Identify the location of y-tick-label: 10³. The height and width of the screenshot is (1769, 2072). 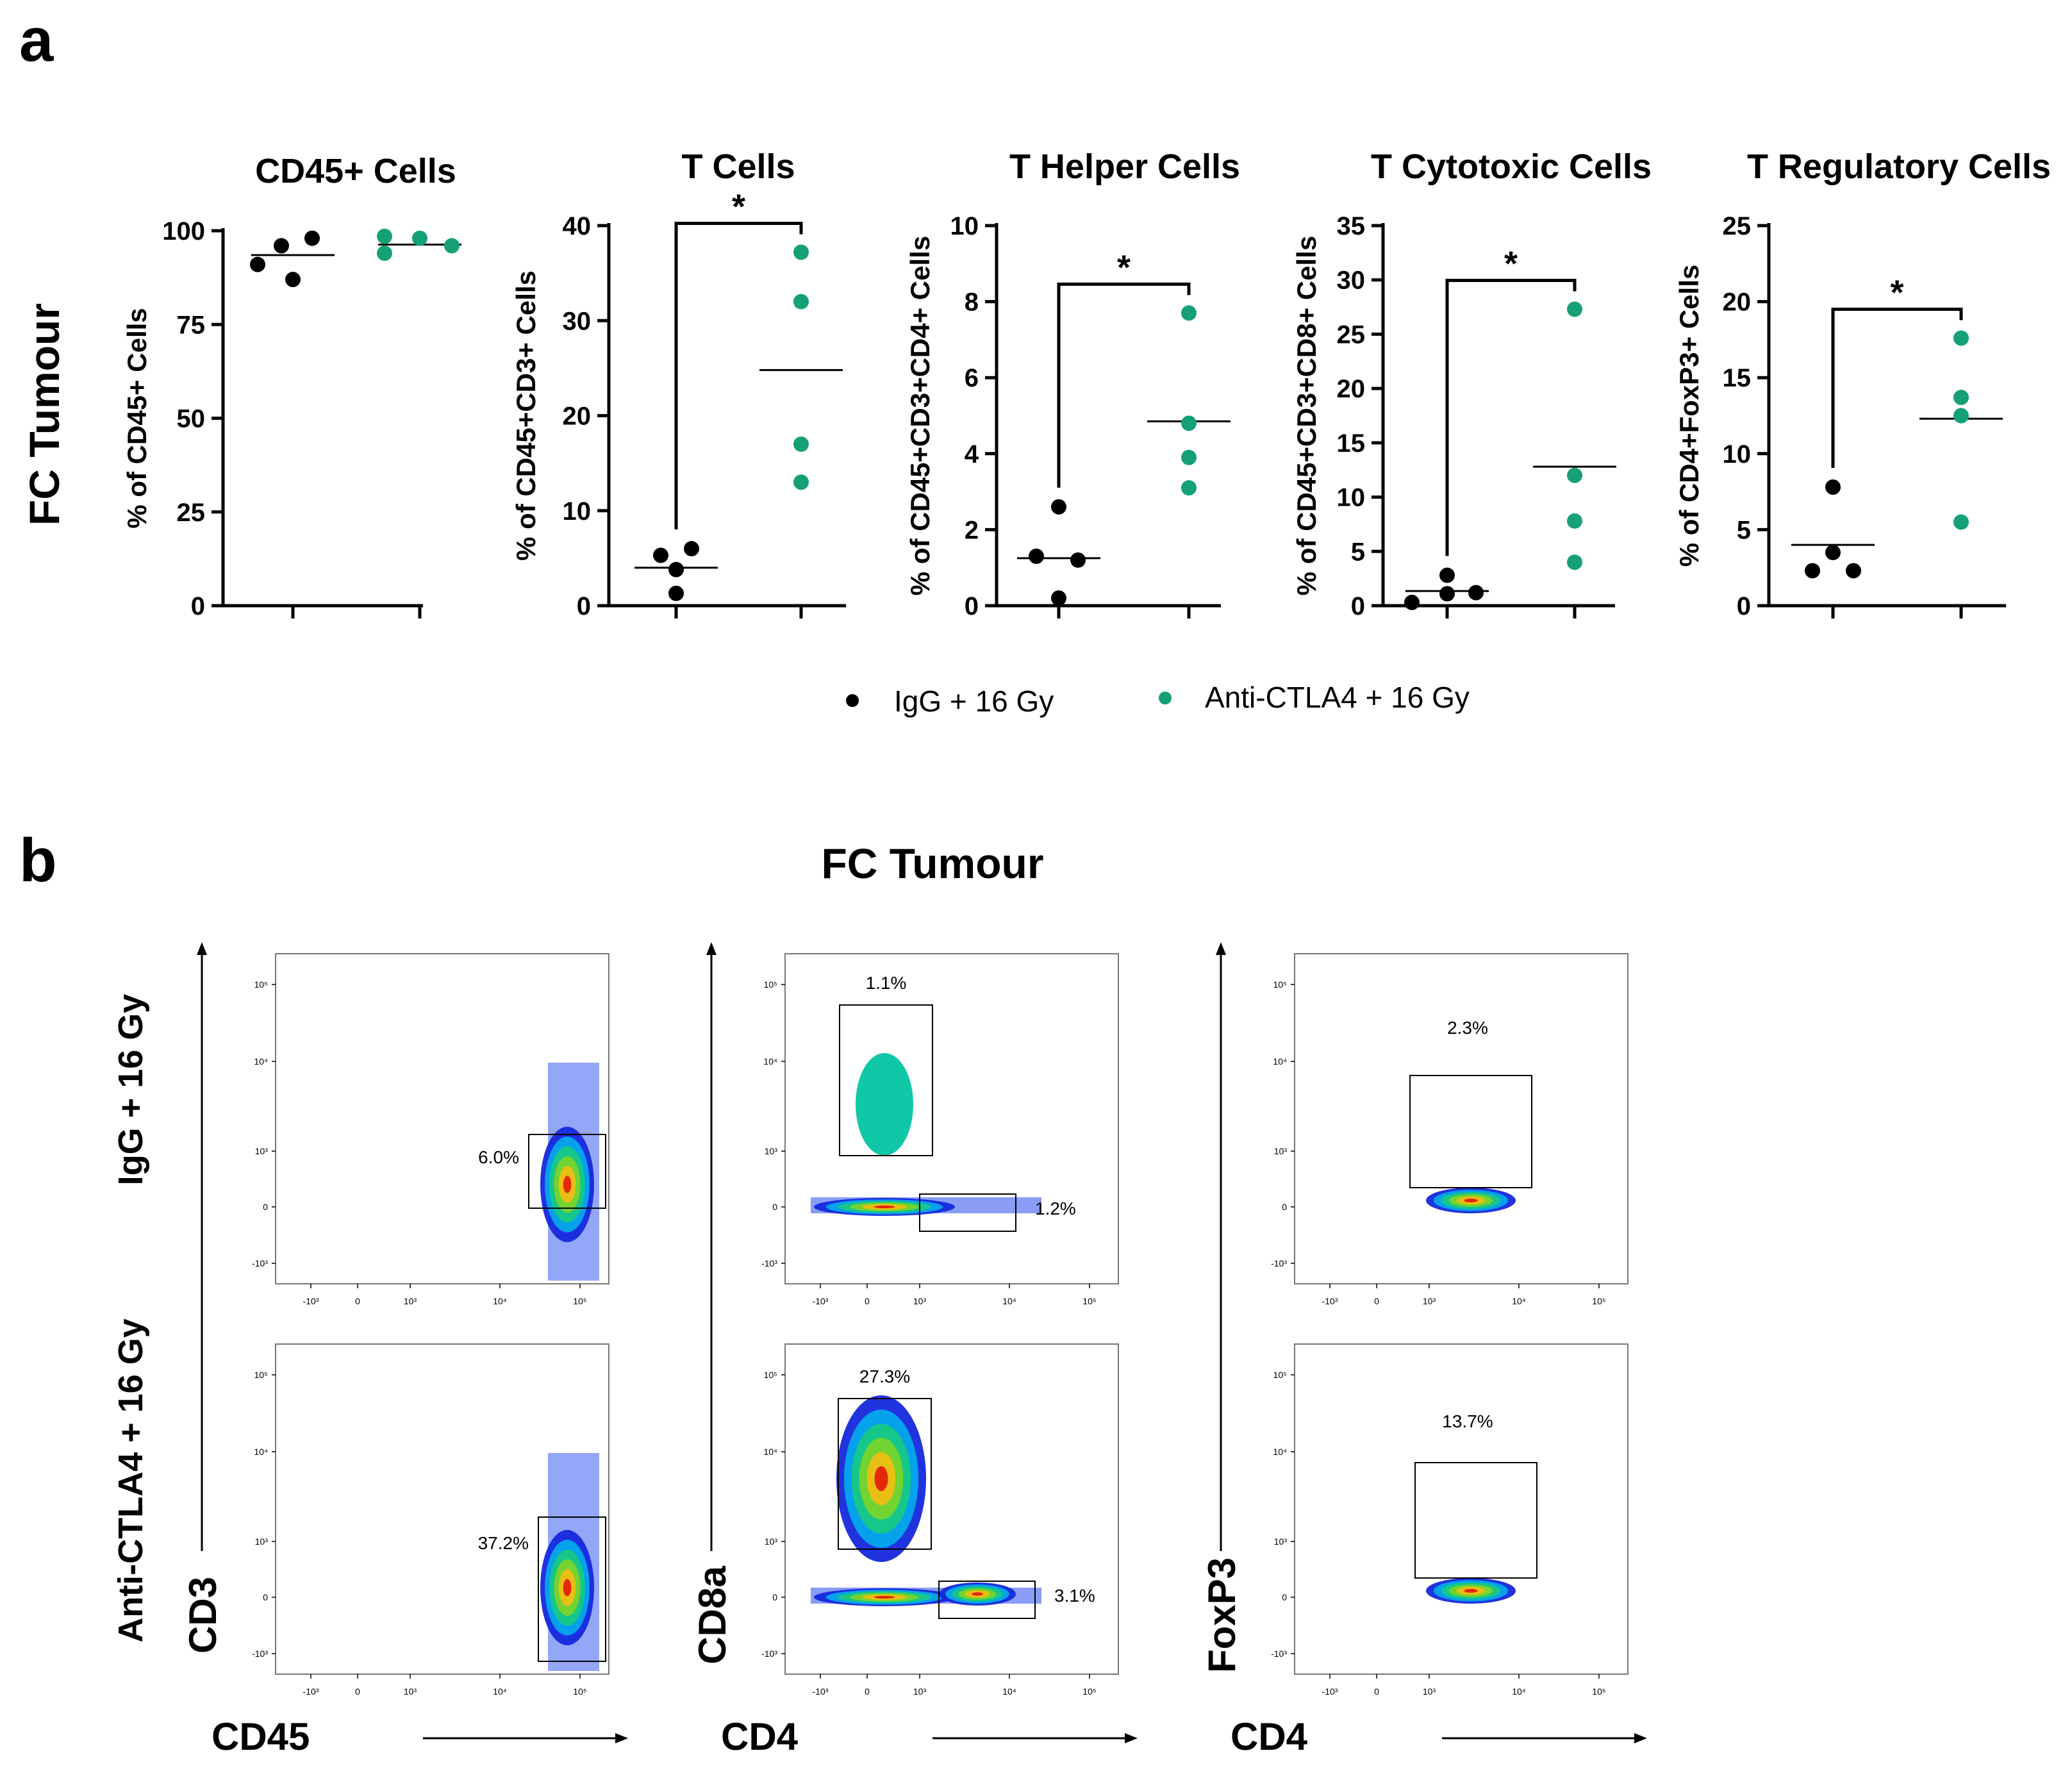
(262, 1151).